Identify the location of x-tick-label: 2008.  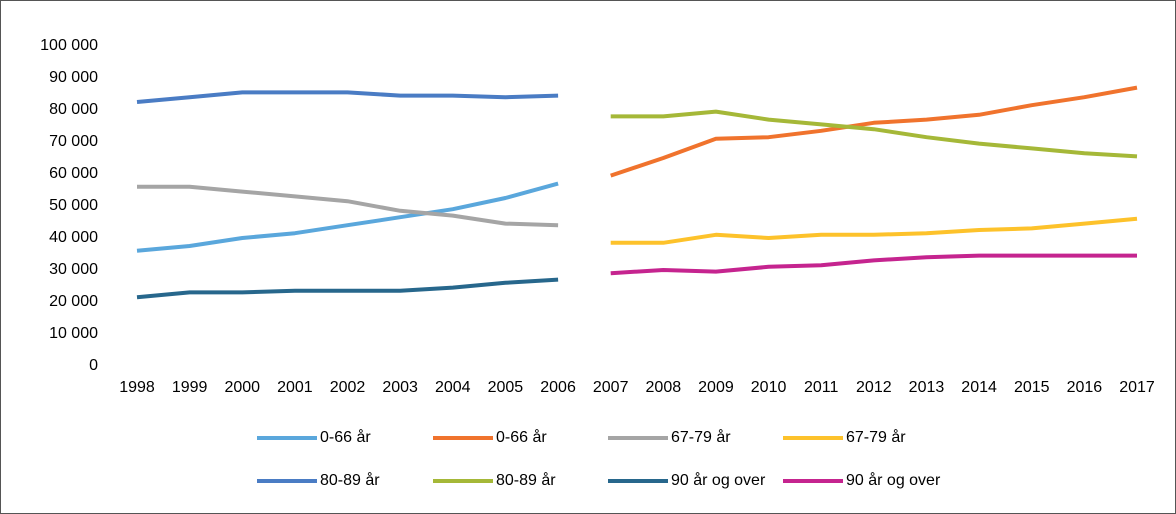
(664, 387).